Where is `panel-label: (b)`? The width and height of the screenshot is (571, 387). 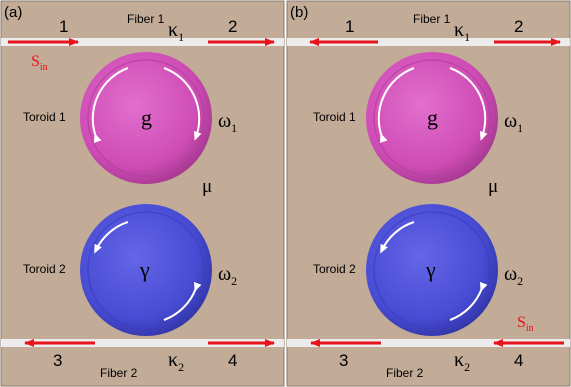
panel-label: (b) is located at coordinates (299, 12).